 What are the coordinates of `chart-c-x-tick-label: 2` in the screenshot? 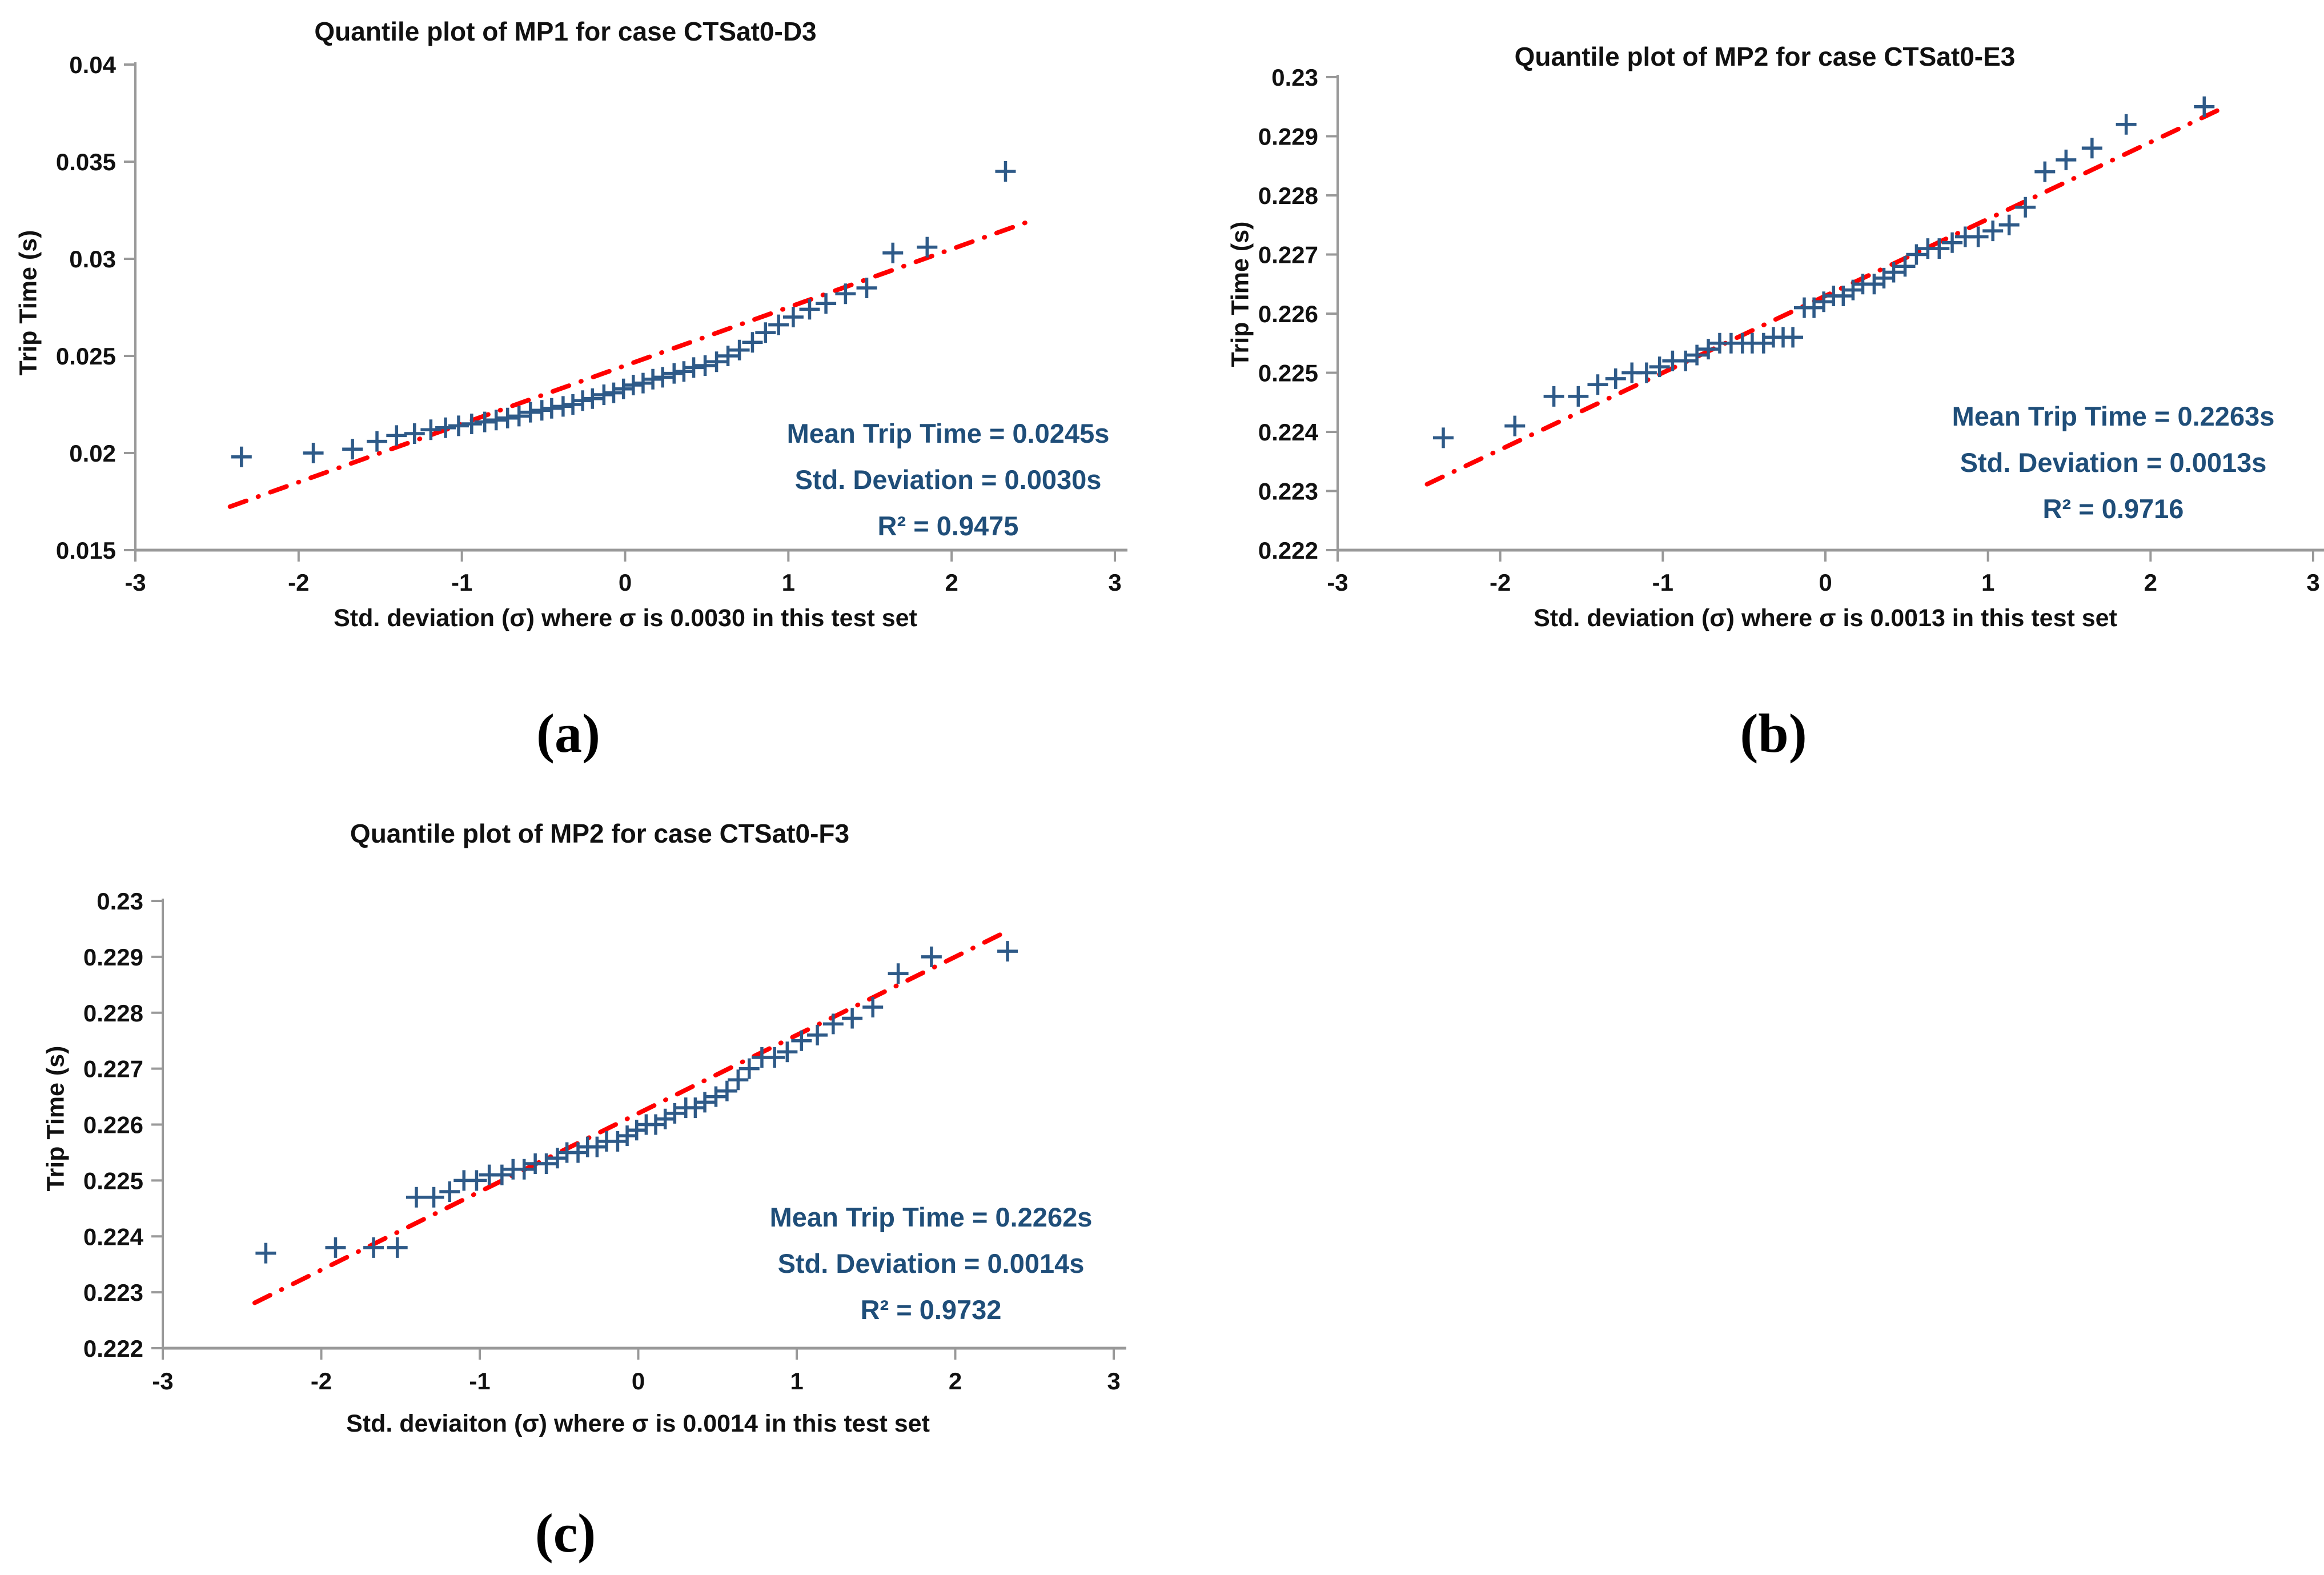 It's located at (956, 1381).